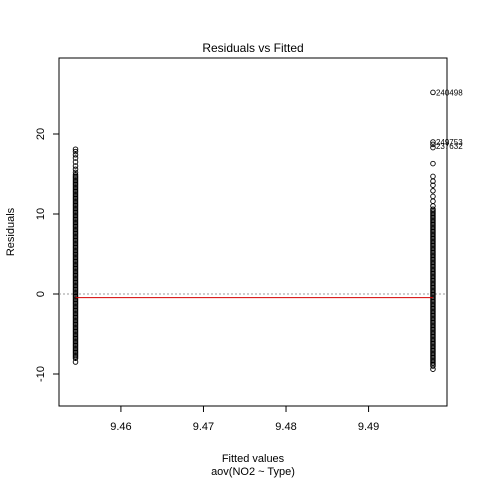 Image resolution: width=480 pixels, height=480 pixels. What do you see at coordinates (368, 427) in the screenshot?
I see `x-tick-label: 9.49` at bounding box center [368, 427].